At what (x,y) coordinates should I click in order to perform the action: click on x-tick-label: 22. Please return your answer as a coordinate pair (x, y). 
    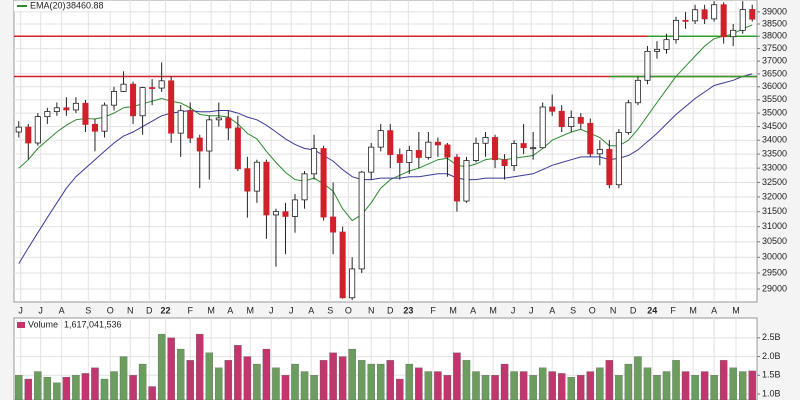
    Looking at the image, I should click on (165, 310).